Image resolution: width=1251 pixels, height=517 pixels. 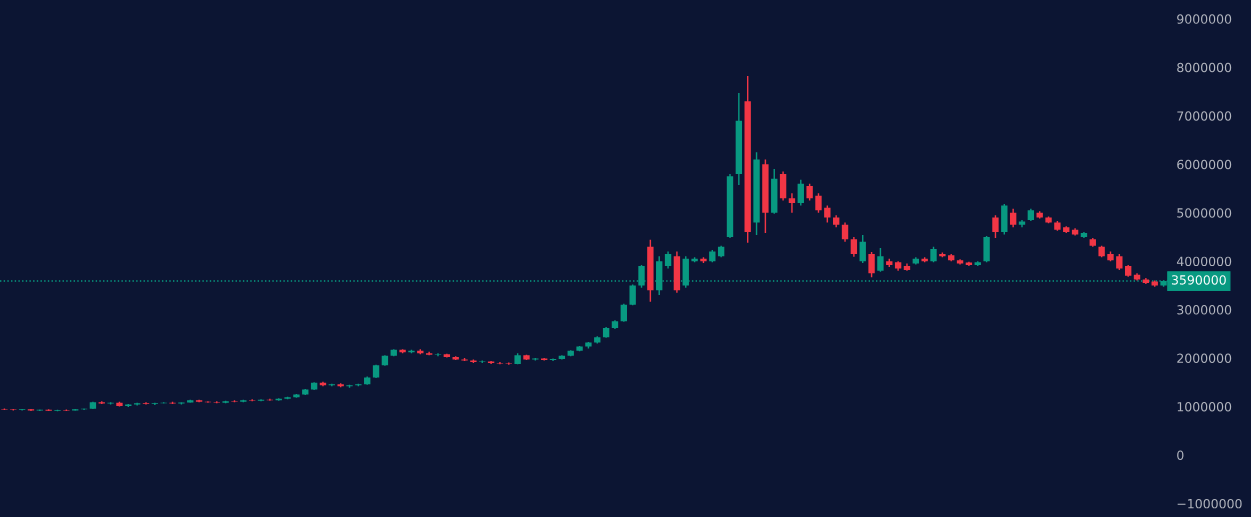 What do you see at coordinates (1198, 280) in the screenshot?
I see `ref-line-label: 3590000` at bounding box center [1198, 280].